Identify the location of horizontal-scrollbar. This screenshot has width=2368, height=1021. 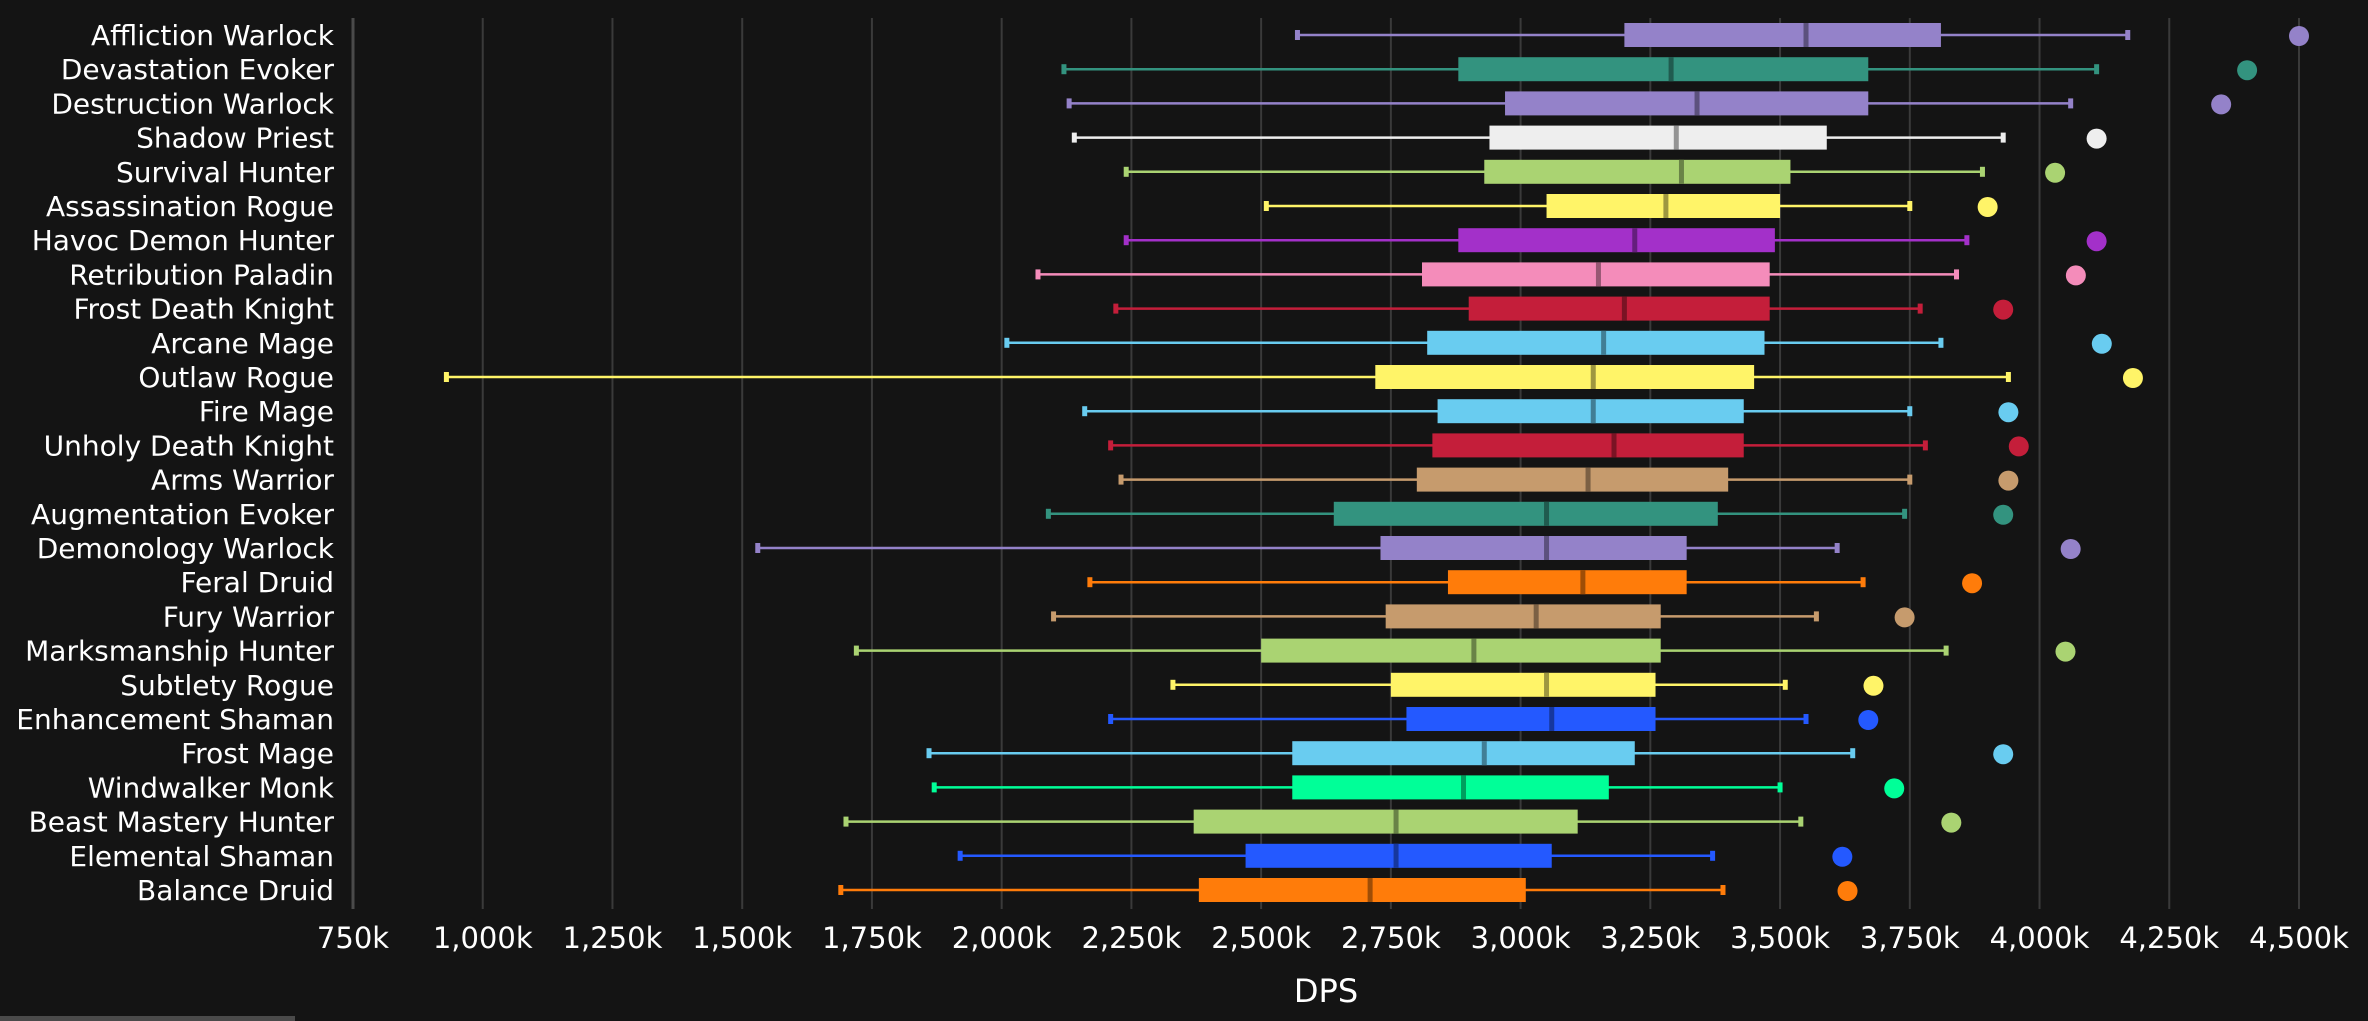
(147, 1018).